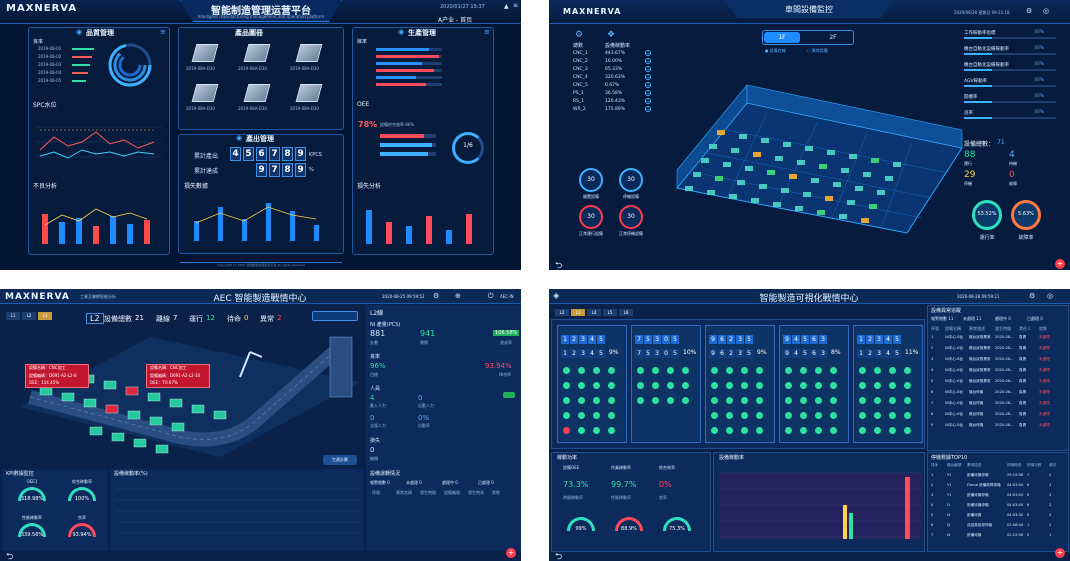 The height and width of the screenshot is (561, 1070). Describe the element at coordinates (487, 32) in the screenshot. I see `production-menu-icon: ≡` at that location.